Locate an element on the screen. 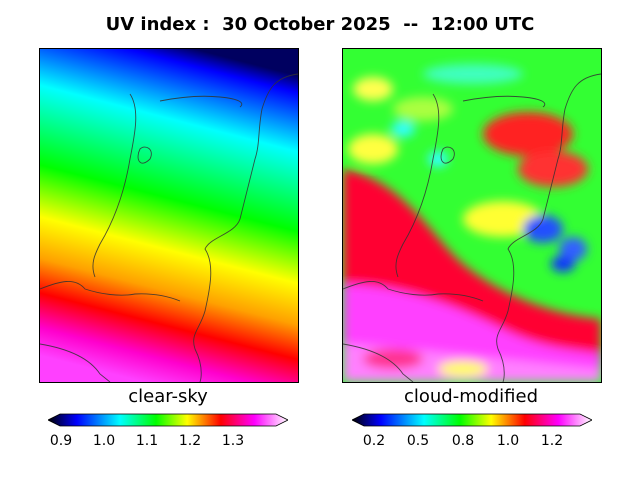 This screenshot has height=480, width=640. colorbar-tick: 0.8 is located at coordinates (463, 441).